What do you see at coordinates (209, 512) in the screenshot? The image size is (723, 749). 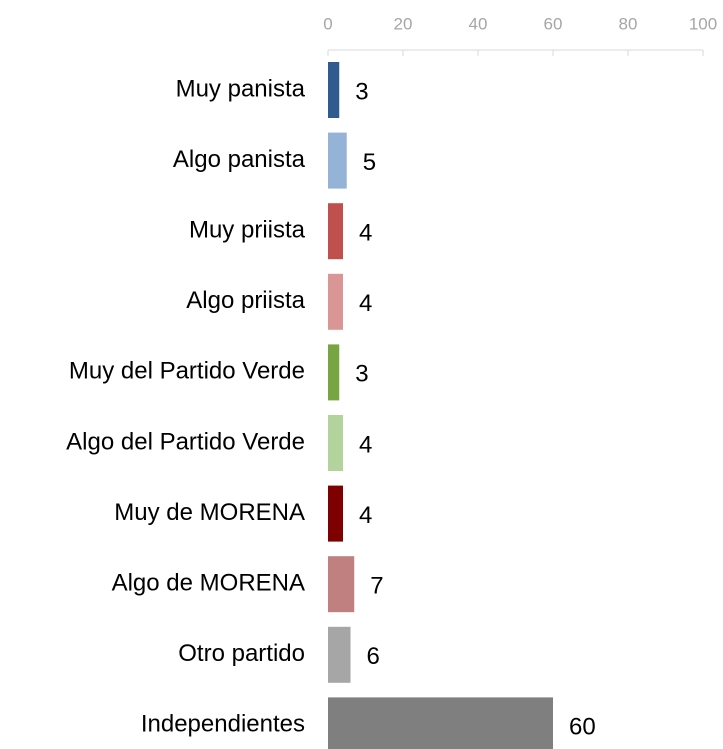 I see `category-label: Muy de MORENA` at bounding box center [209, 512].